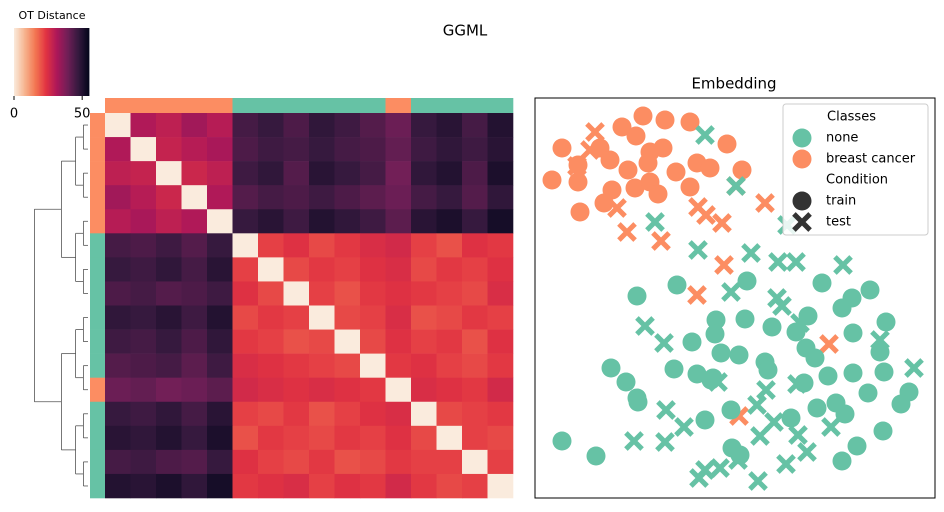  What do you see at coordinates (855, 169) in the screenshot?
I see `legend-box` at bounding box center [855, 169].